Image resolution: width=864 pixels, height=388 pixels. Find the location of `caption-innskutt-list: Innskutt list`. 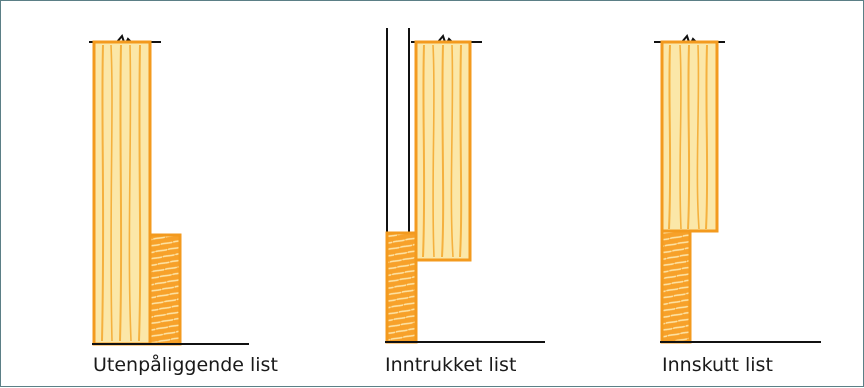

caption-innskutt-list: Innskutt list is located at coordinates (717, 365).